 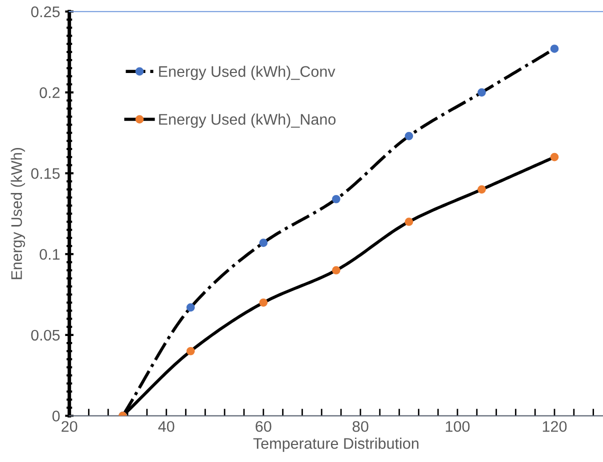 What do you see at coordinates (50, 254) in the screenshot?
I see `y-tick-label: 0.1` at bounding box center [50, 254].